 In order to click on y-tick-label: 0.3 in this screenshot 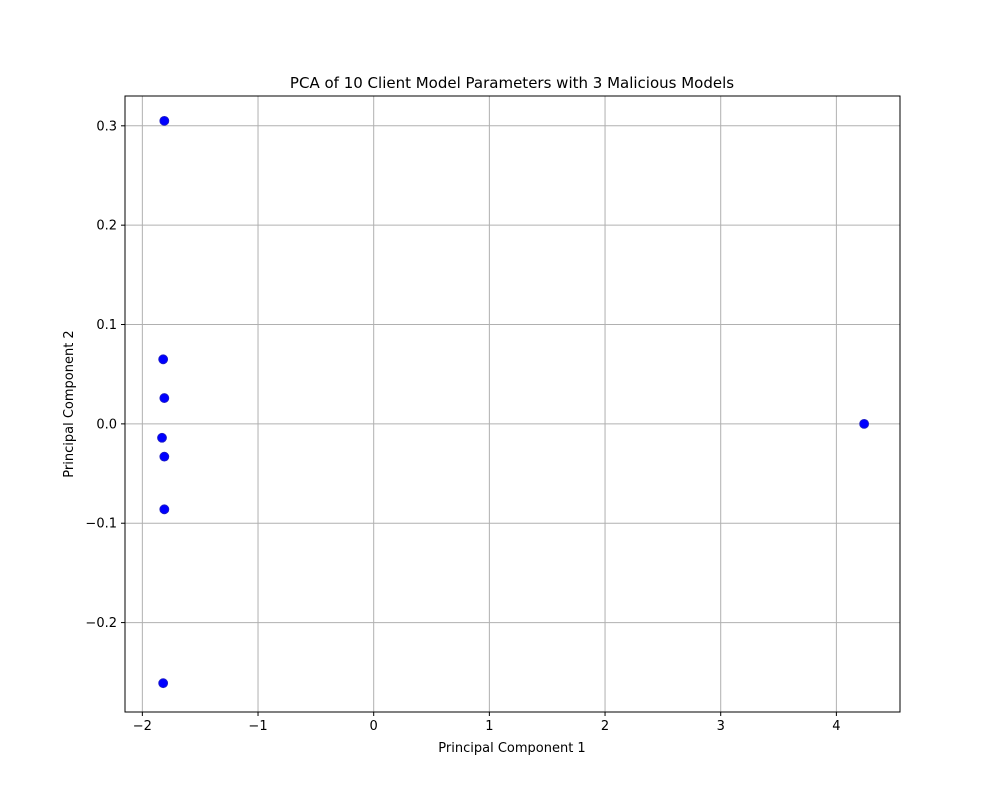, I will do `click(106, 126)`.